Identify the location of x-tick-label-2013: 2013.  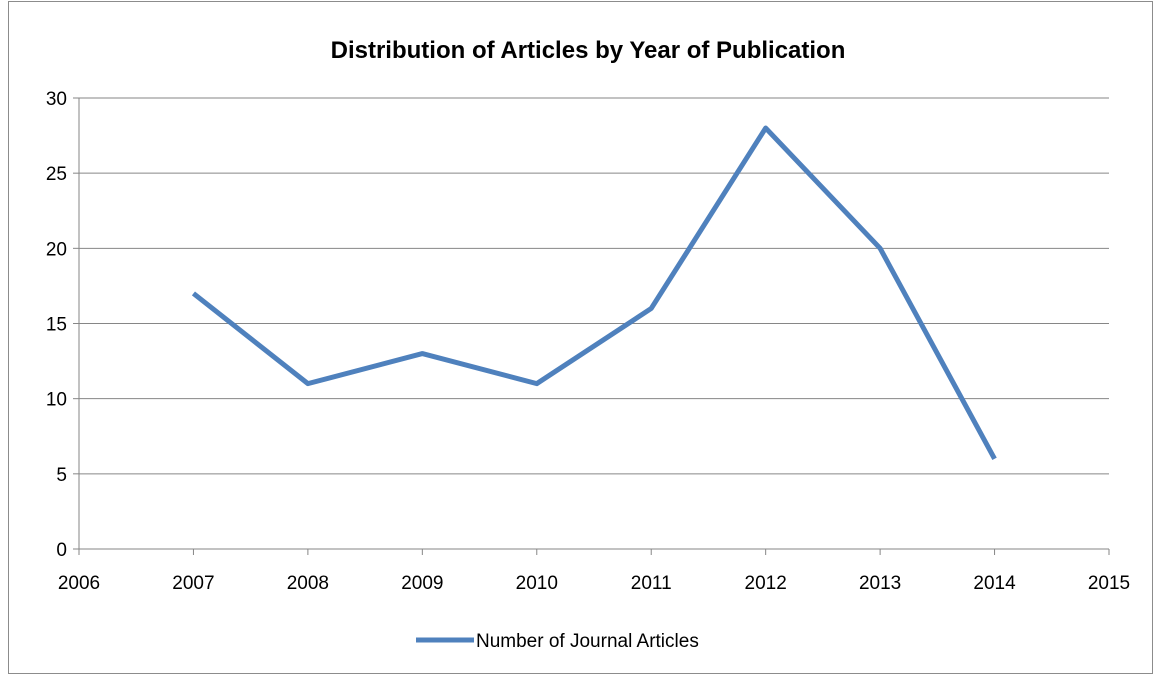
(880, 583).